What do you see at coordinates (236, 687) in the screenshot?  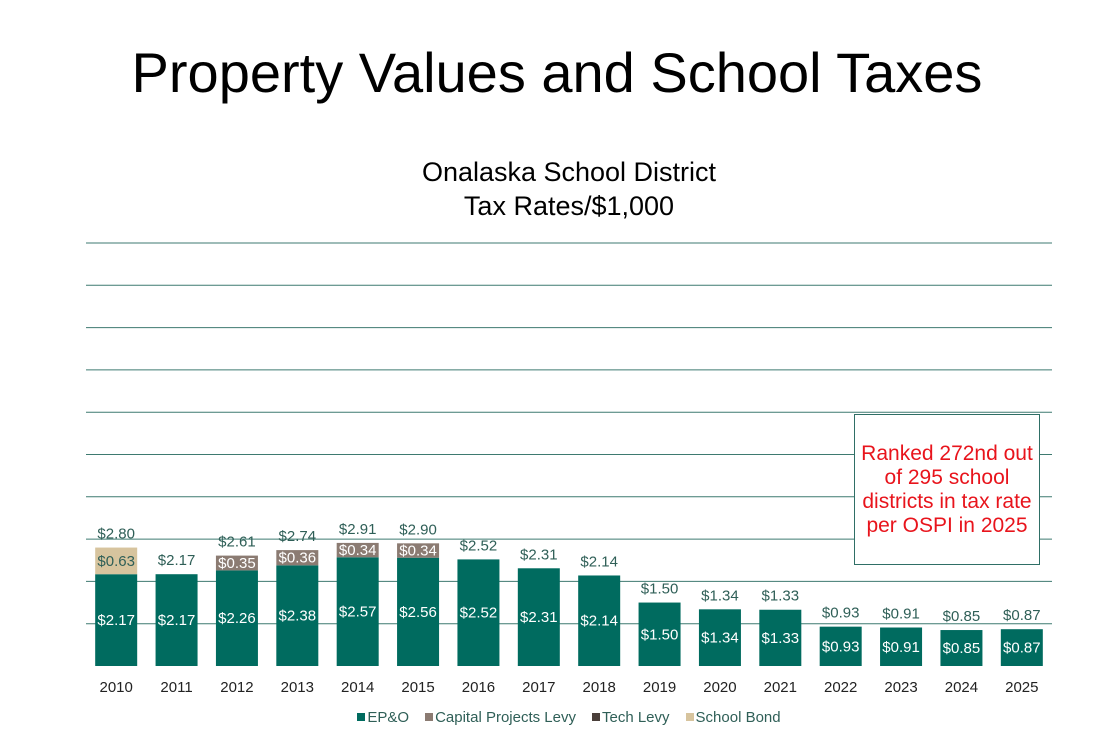 I see `x-tick-label: 2012` at bounding box center [236, 687].